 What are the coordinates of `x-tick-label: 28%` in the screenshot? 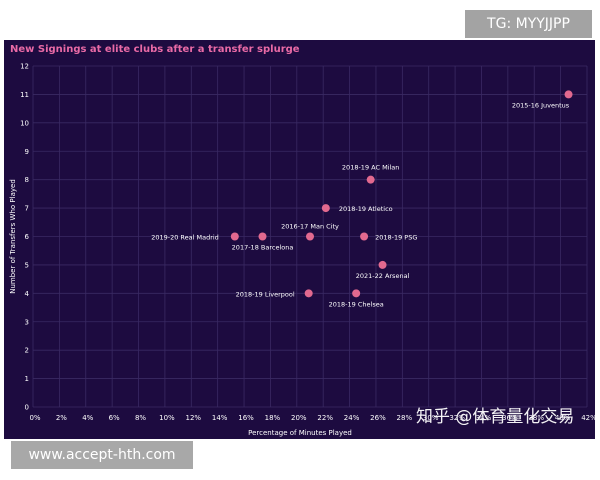 It's located at (405, 418).